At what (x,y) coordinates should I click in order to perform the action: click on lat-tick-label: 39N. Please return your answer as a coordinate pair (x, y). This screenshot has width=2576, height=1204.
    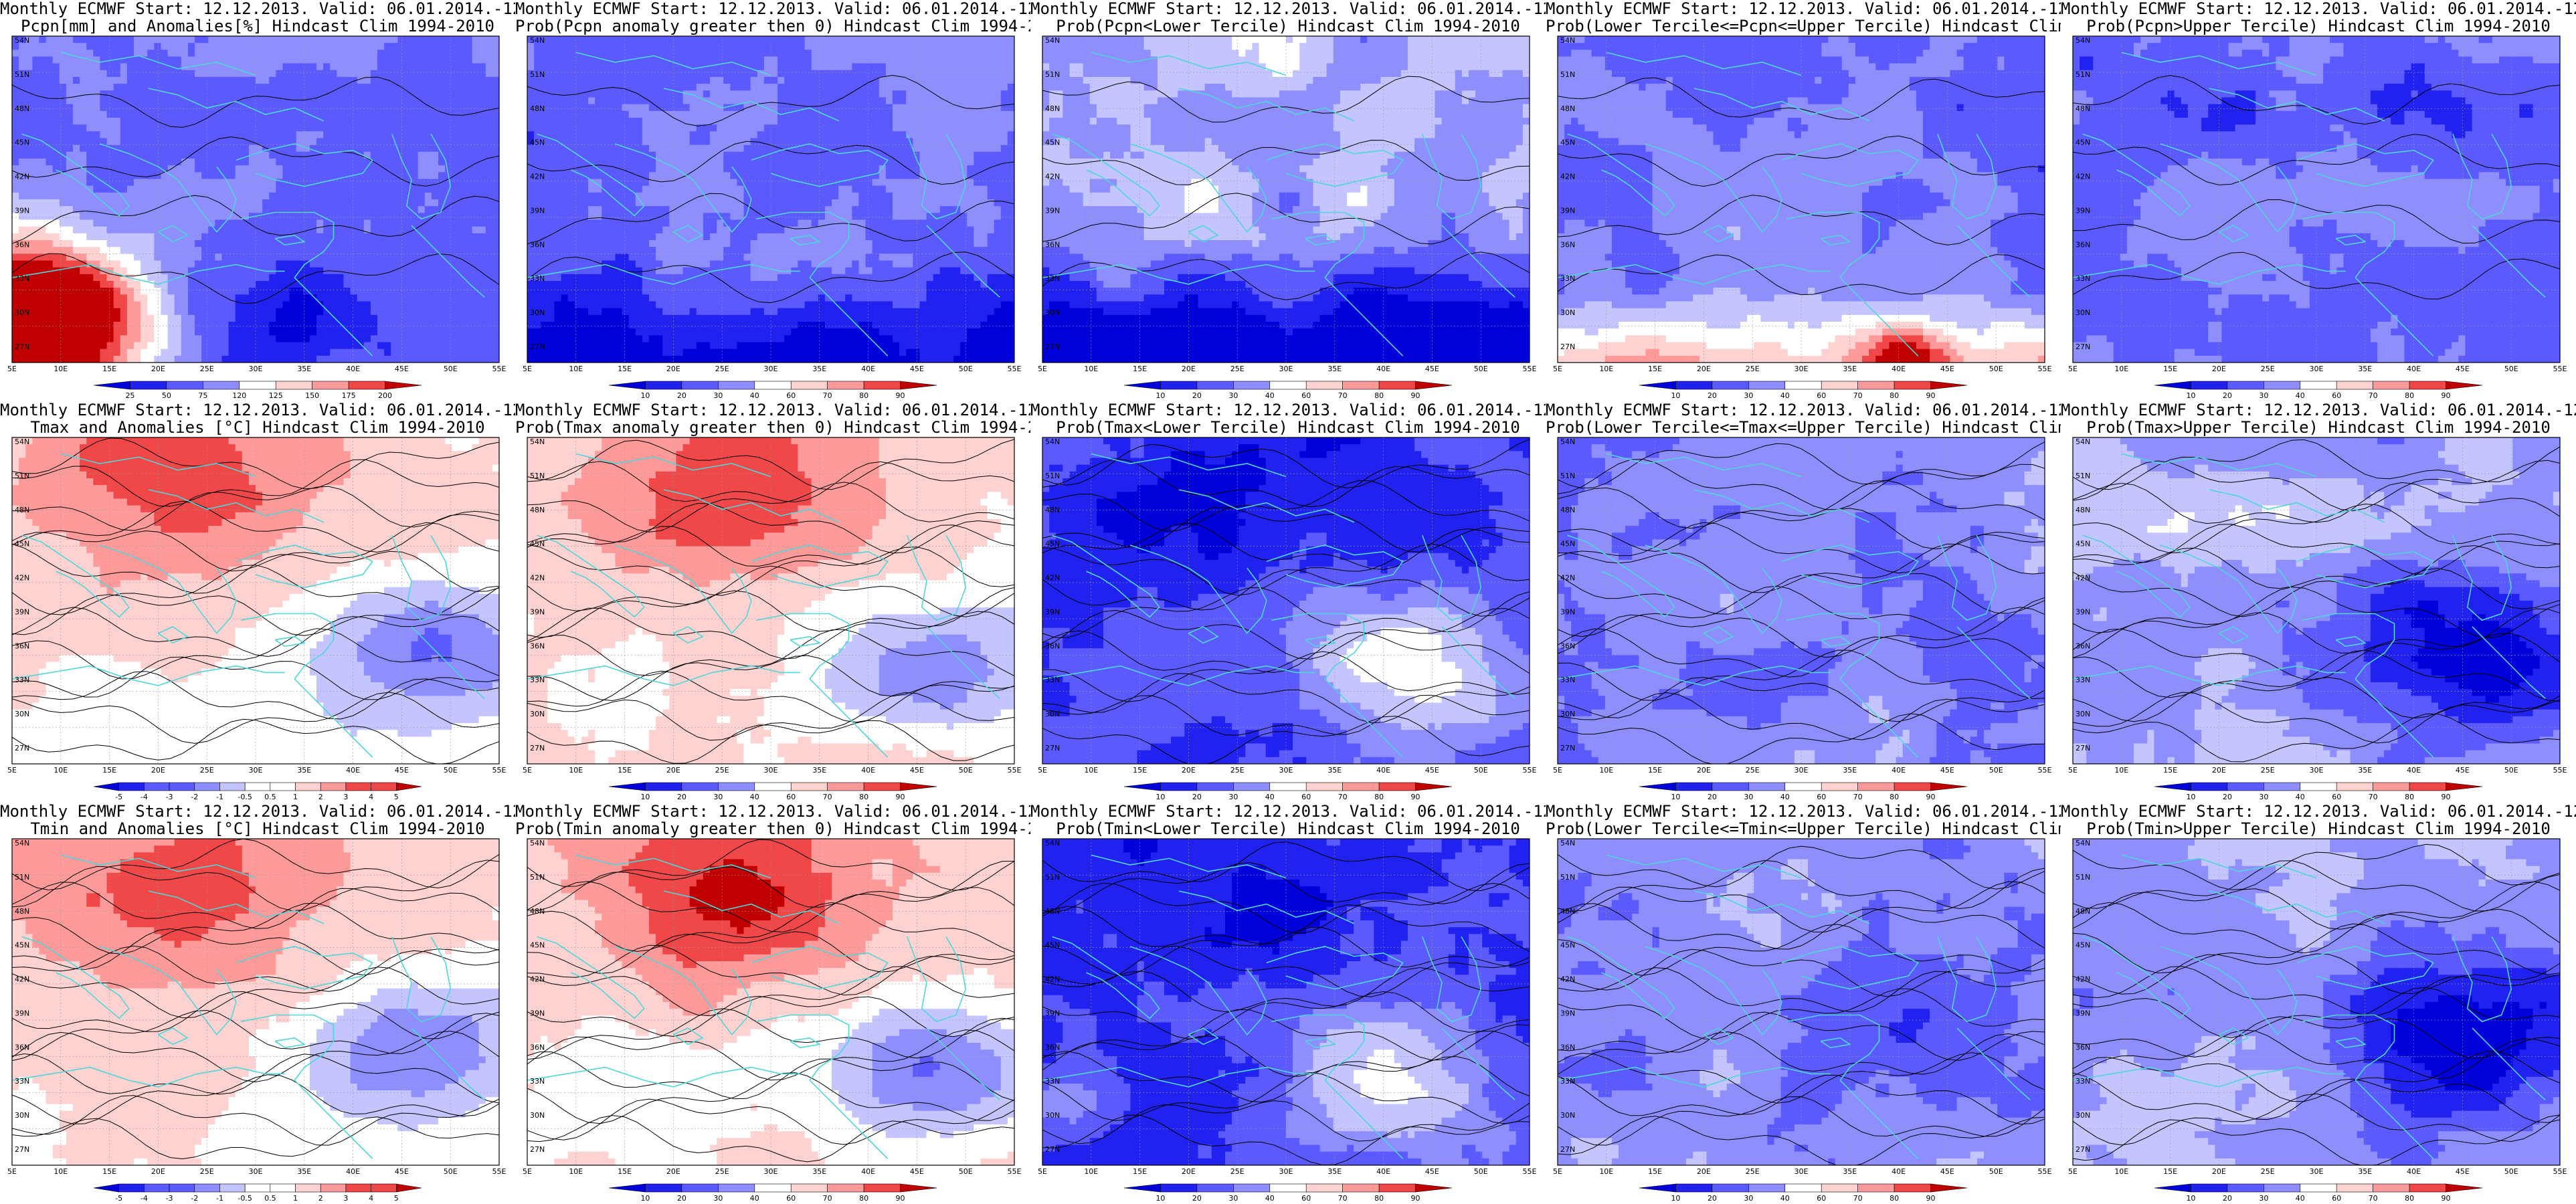
    Looking at the image, I should click on (1052, 1013).